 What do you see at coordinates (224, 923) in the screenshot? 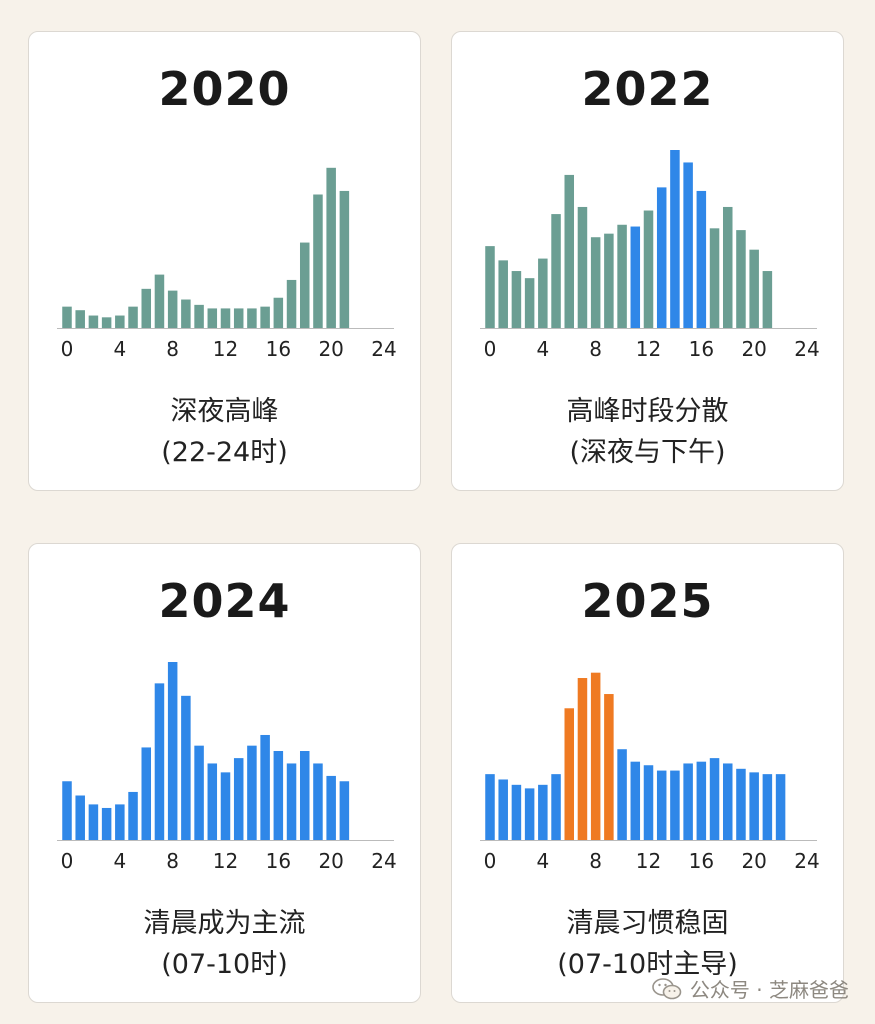
I see `caption-line-1: 清晨成为主流` at bounding box center [224, 923].